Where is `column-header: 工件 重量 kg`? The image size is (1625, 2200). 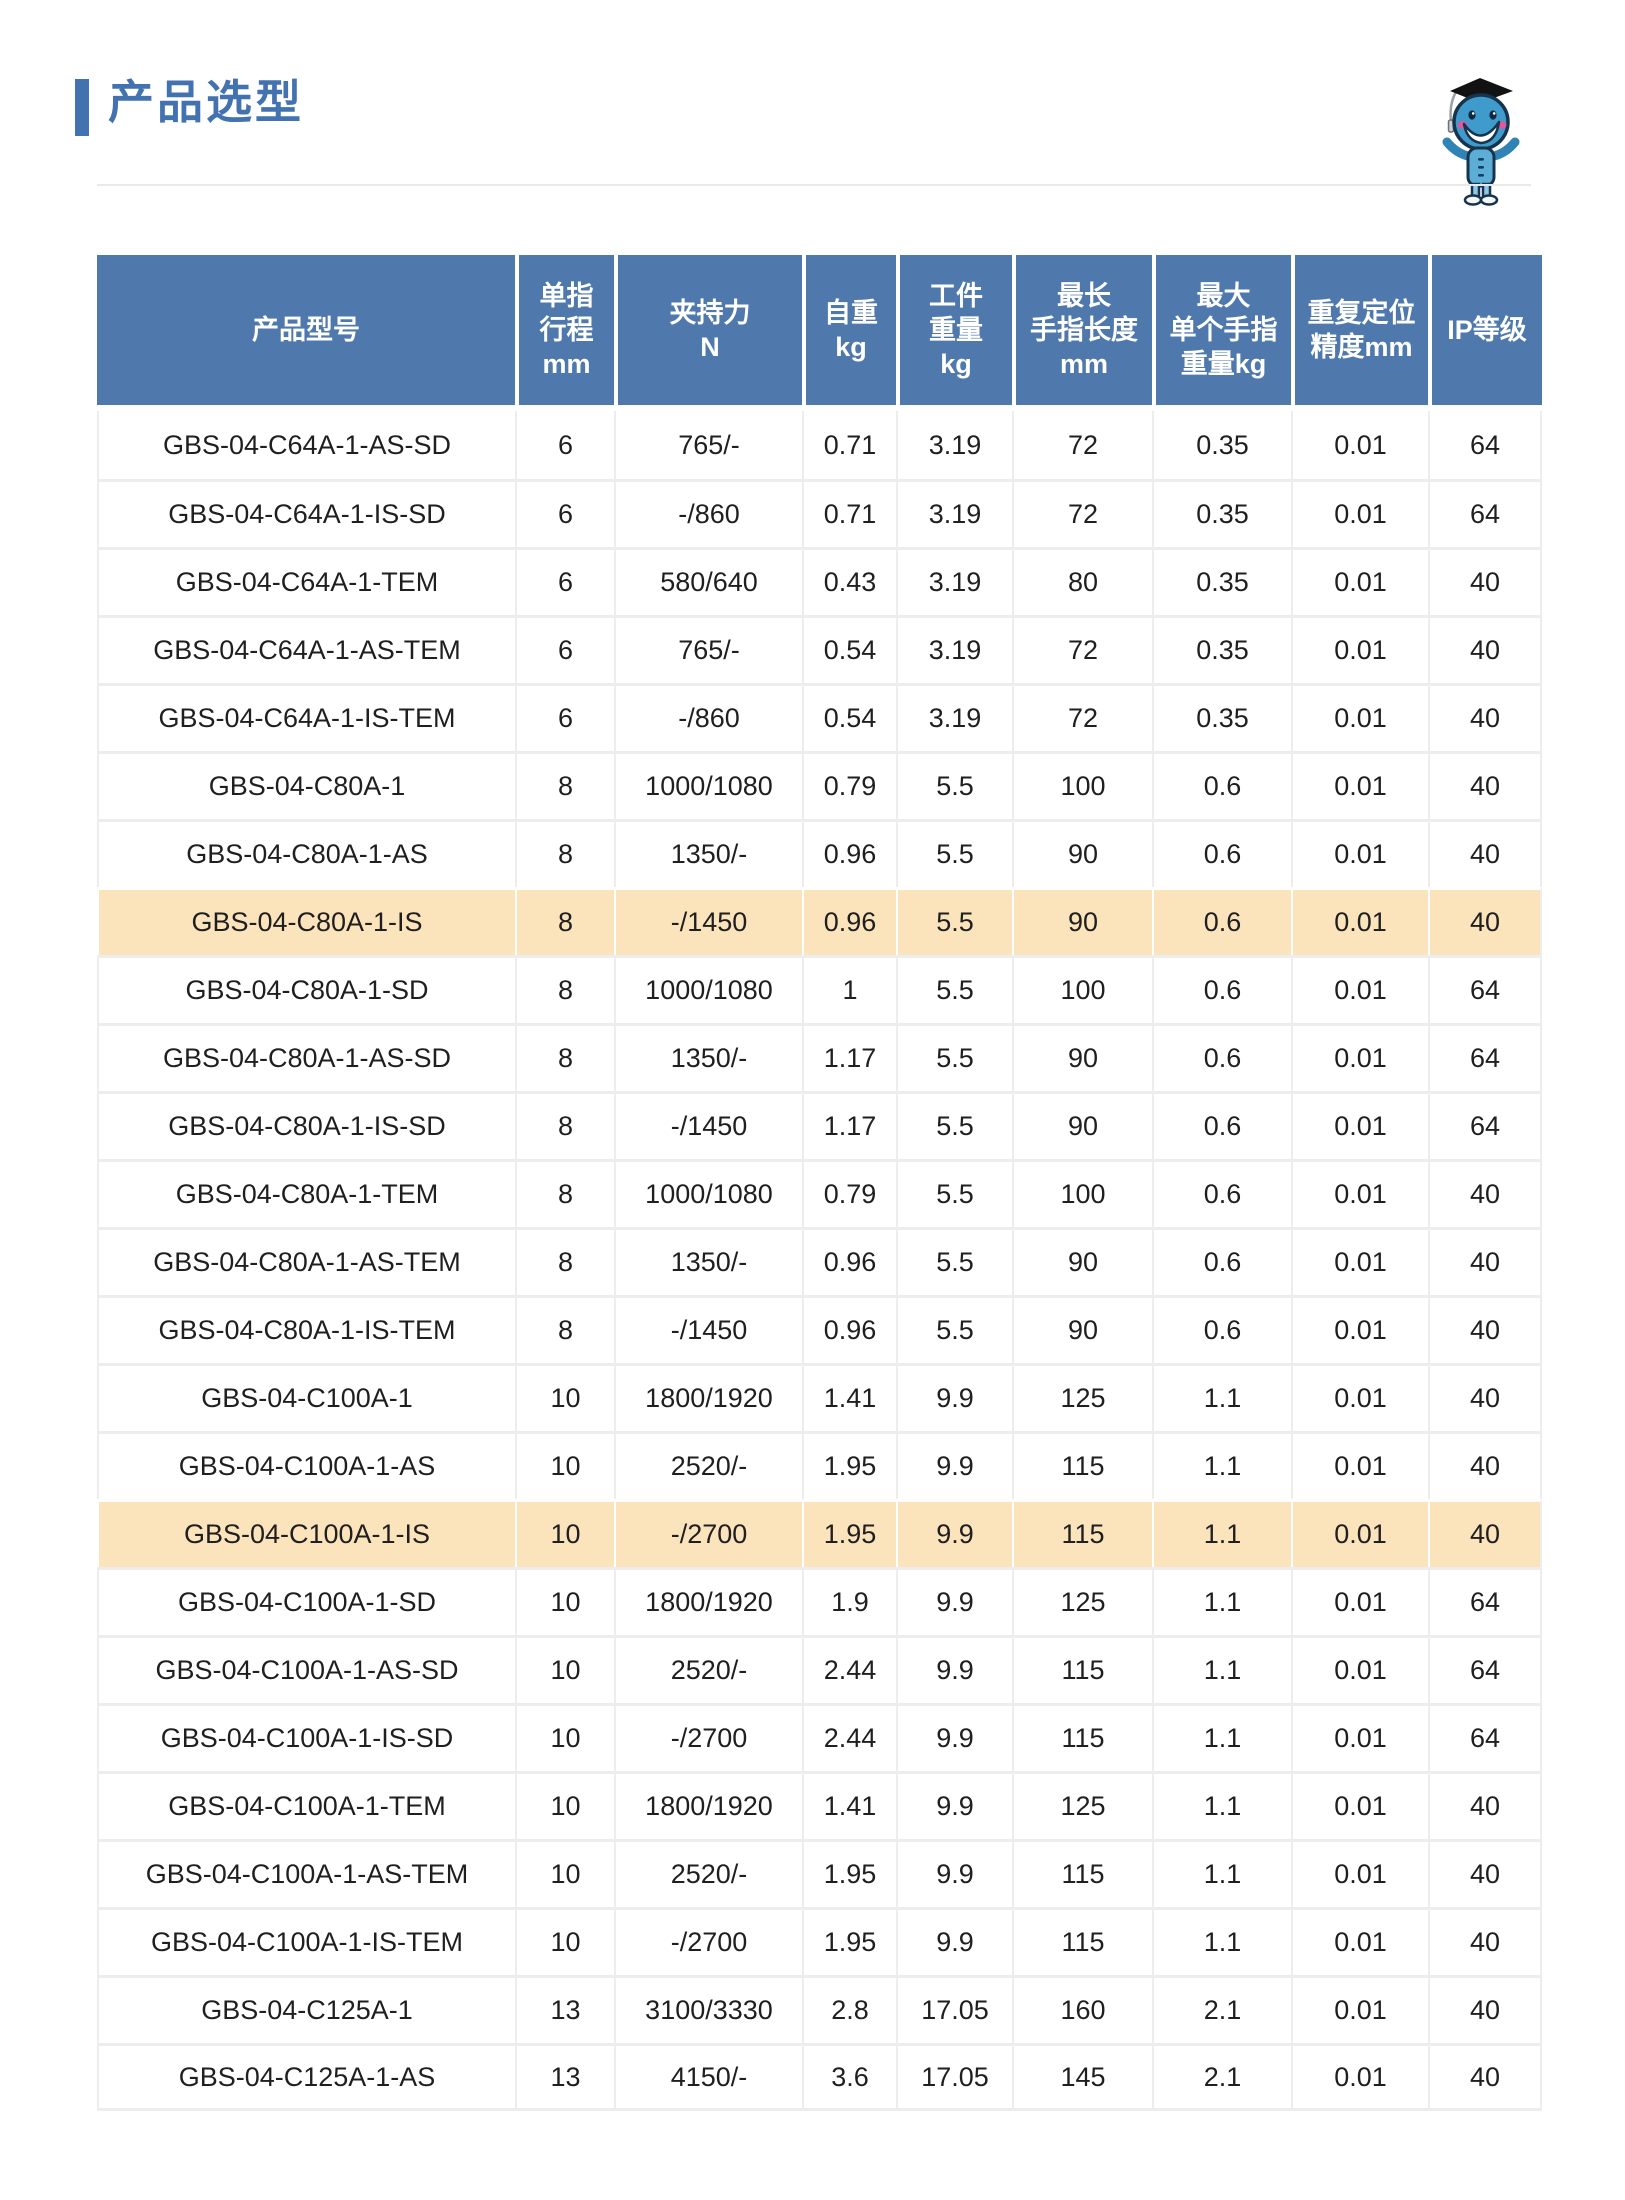 column-header: 工件 重量 kg is located at coordinates (954, 333).